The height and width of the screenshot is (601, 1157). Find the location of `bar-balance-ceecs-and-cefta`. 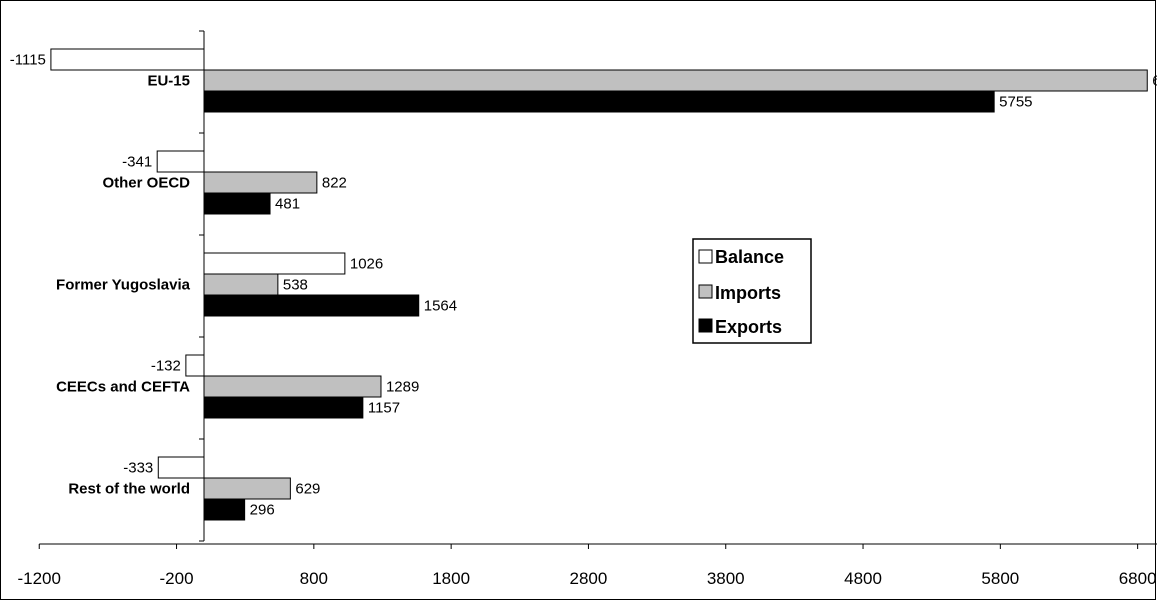

bar-balance-ceecs-and-cefta is located at coordinates (195, 365).